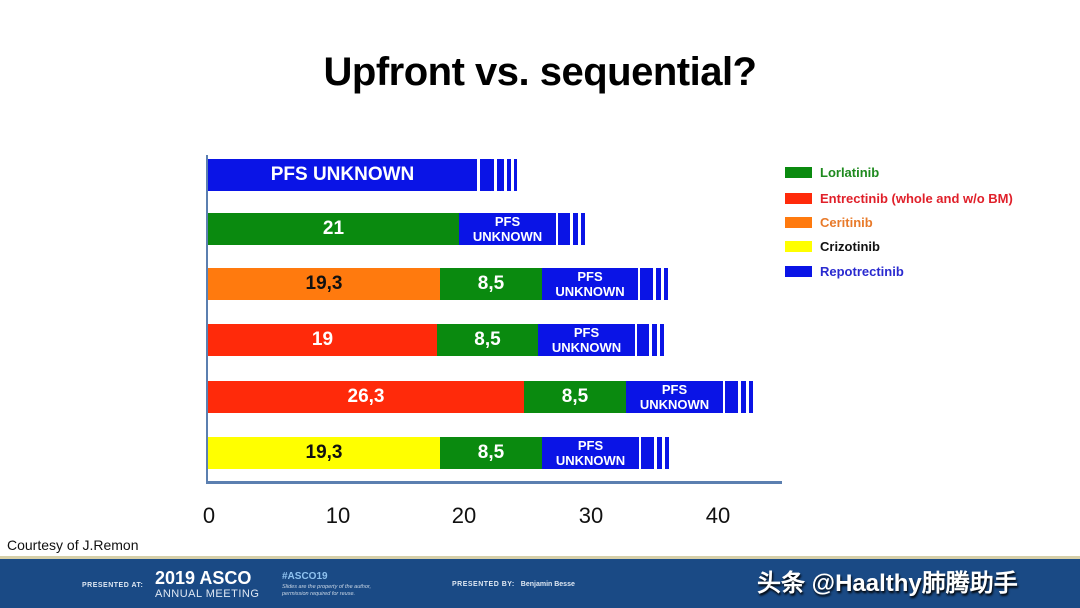 The width and height of the screenshot is (1080, 608). I want to click on presented-at-label: PRESENTED AT:, so click(113, 585).